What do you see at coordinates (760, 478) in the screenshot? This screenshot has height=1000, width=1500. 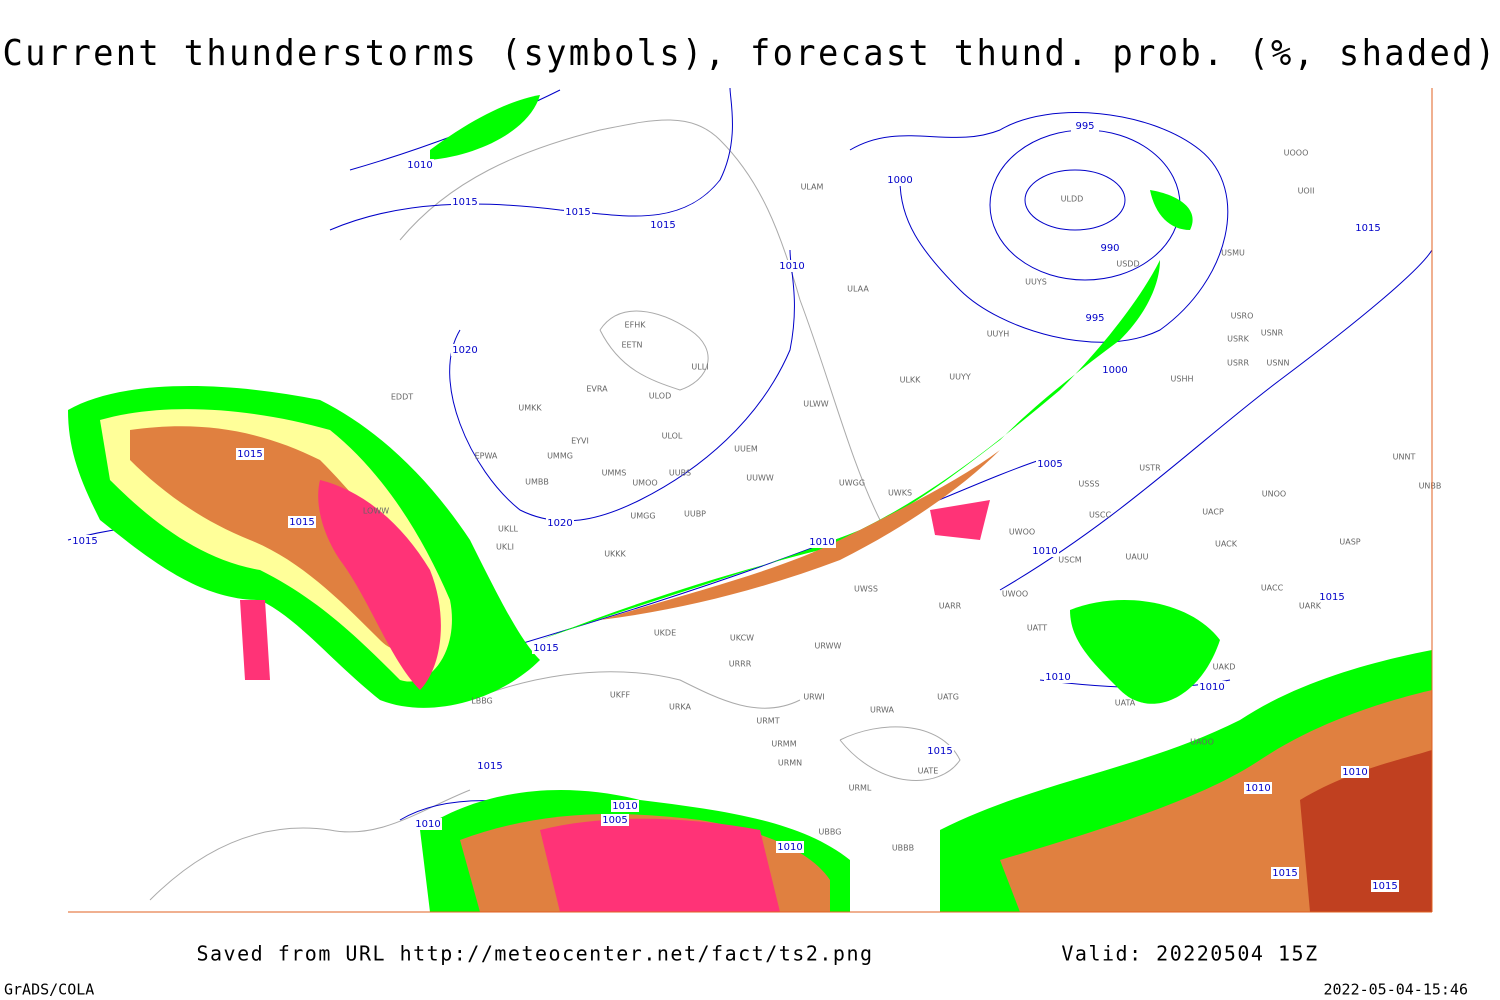 I see `station-label: UUWW` at bounding box center [760, 478].